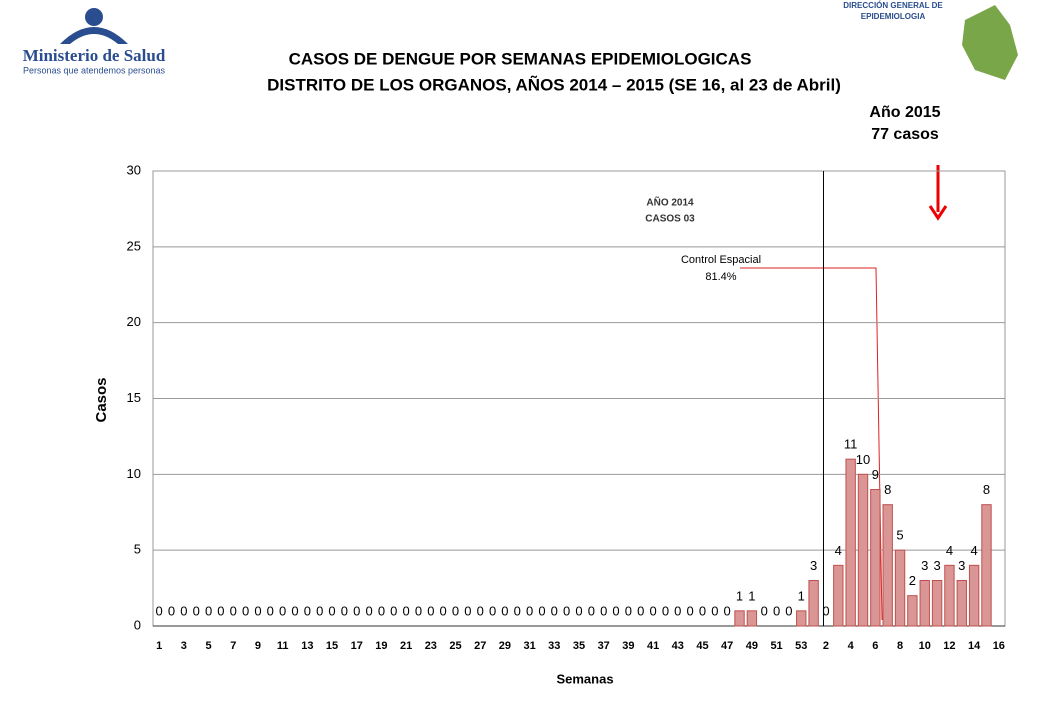 This screenshot has width=1040, height=720. What do you see at coordinates (505, 646) in the screenshot?
I see `x-tick-label: 29` at bounding box center [505, 646].